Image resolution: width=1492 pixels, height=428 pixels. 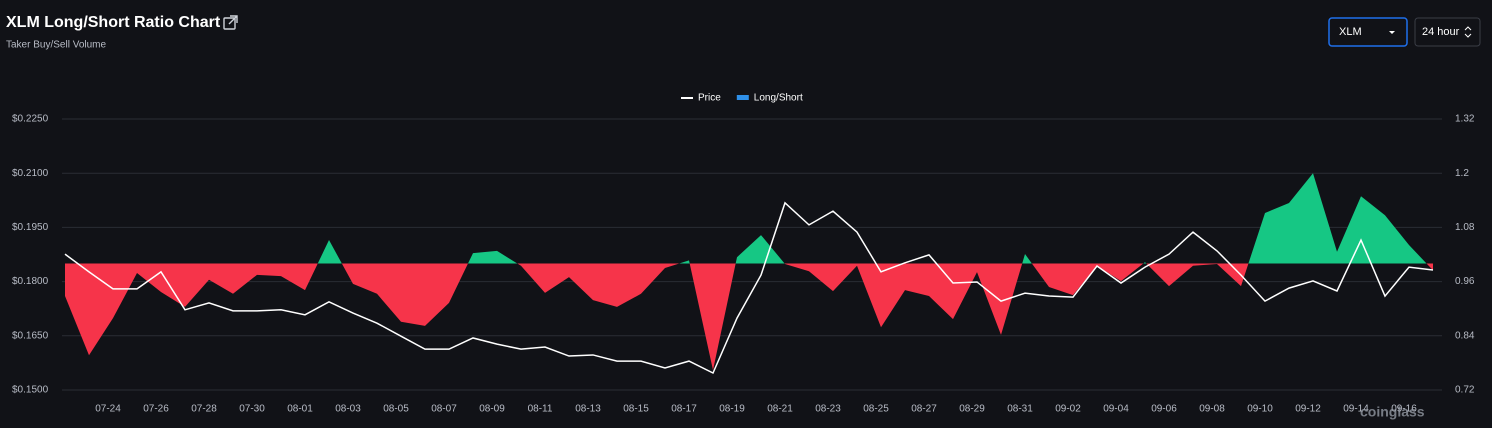 I want to click on legend-label: Long/Short, so click(x=778, y=98).